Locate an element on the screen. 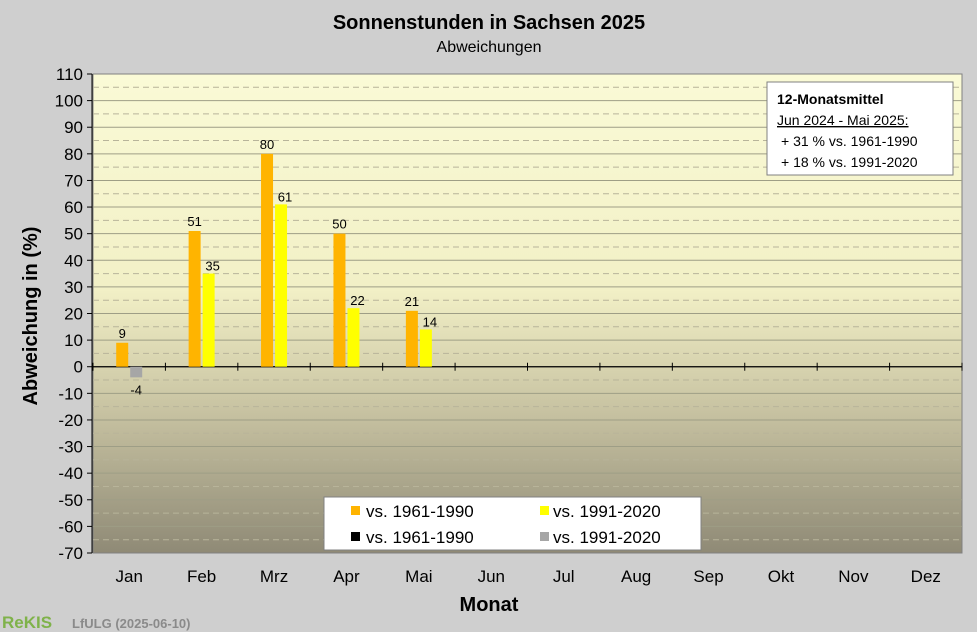 This screenshot has height=632, width=977. bar-mrz-vs-1961-1990-s0 is located at coordinates (267, 260).